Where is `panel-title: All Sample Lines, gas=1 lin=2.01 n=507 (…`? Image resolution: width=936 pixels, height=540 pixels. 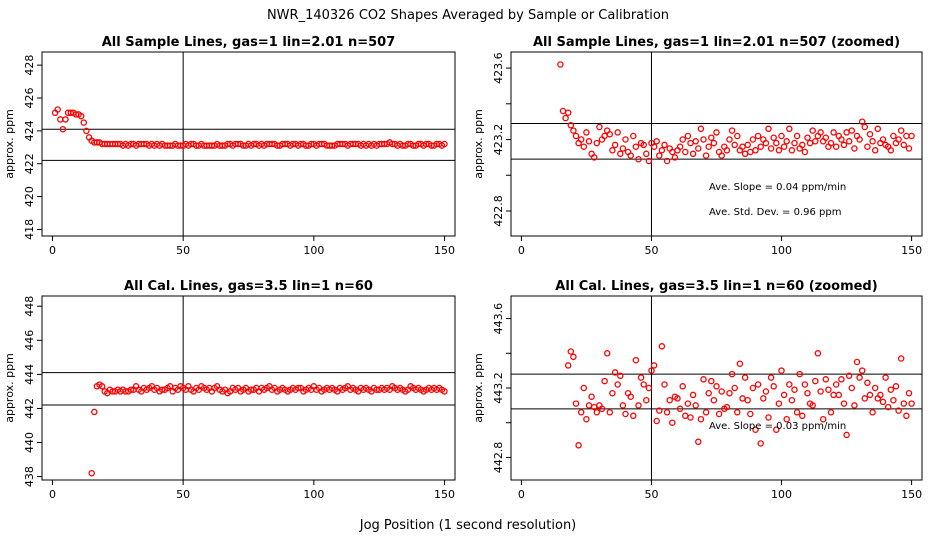 panel-title: All Sample Lines, gas=1 lin=2.01 n=507 (… is located at coordinates (716, 42).